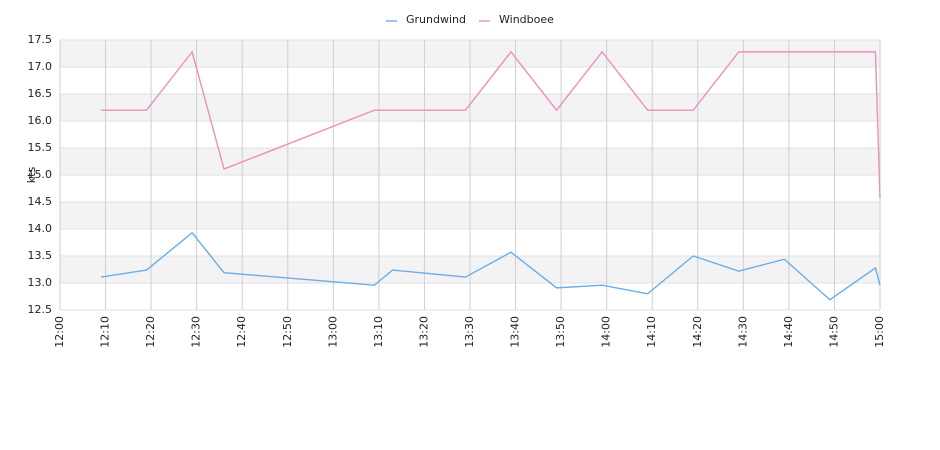 The height and width of the screenshot is (450, 940). Describe the element at coordinates (40, 120) in the screenshot. I see `y-tick-label: 16.0` at that location.